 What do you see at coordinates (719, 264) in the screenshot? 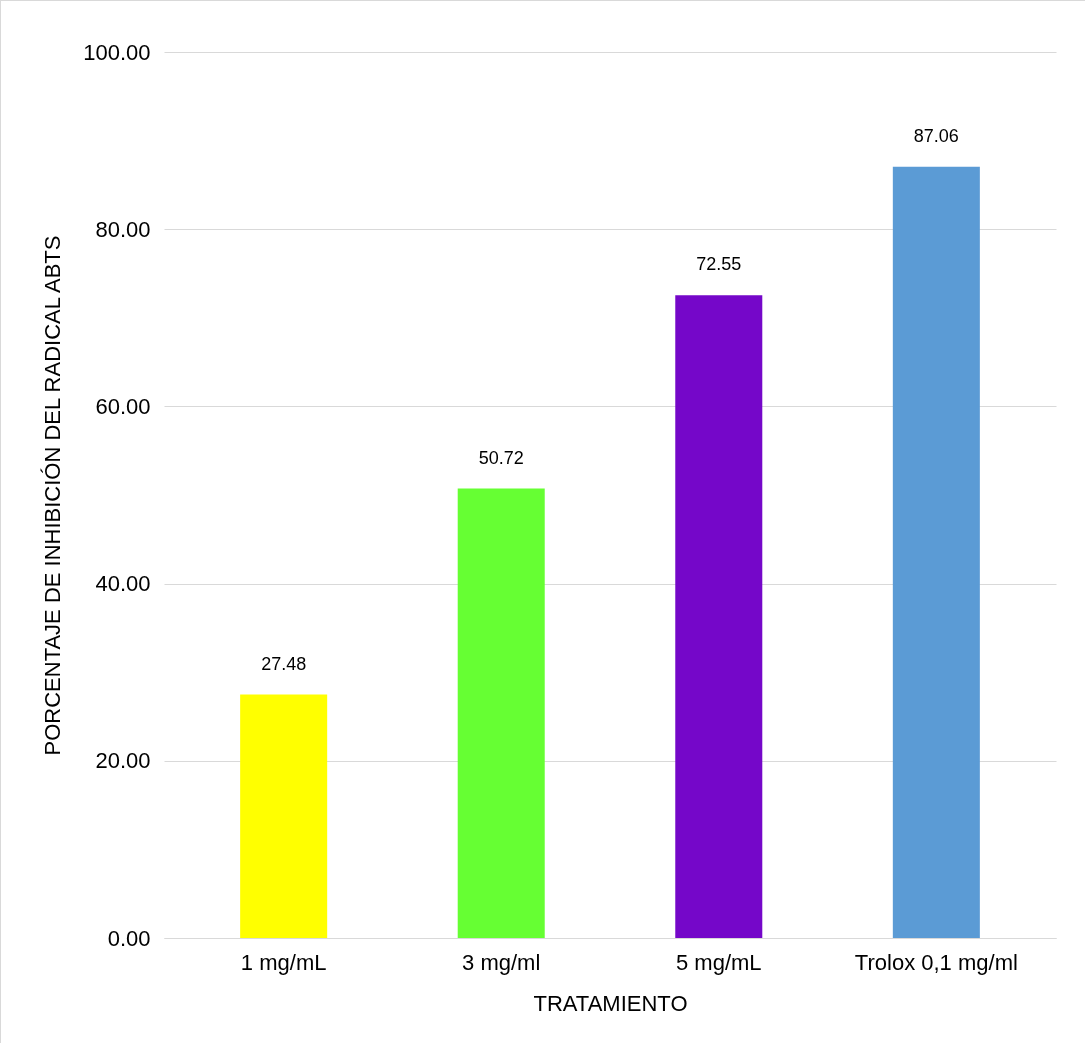
I see `data-label: 72.55` at bounding box center [719, 264].